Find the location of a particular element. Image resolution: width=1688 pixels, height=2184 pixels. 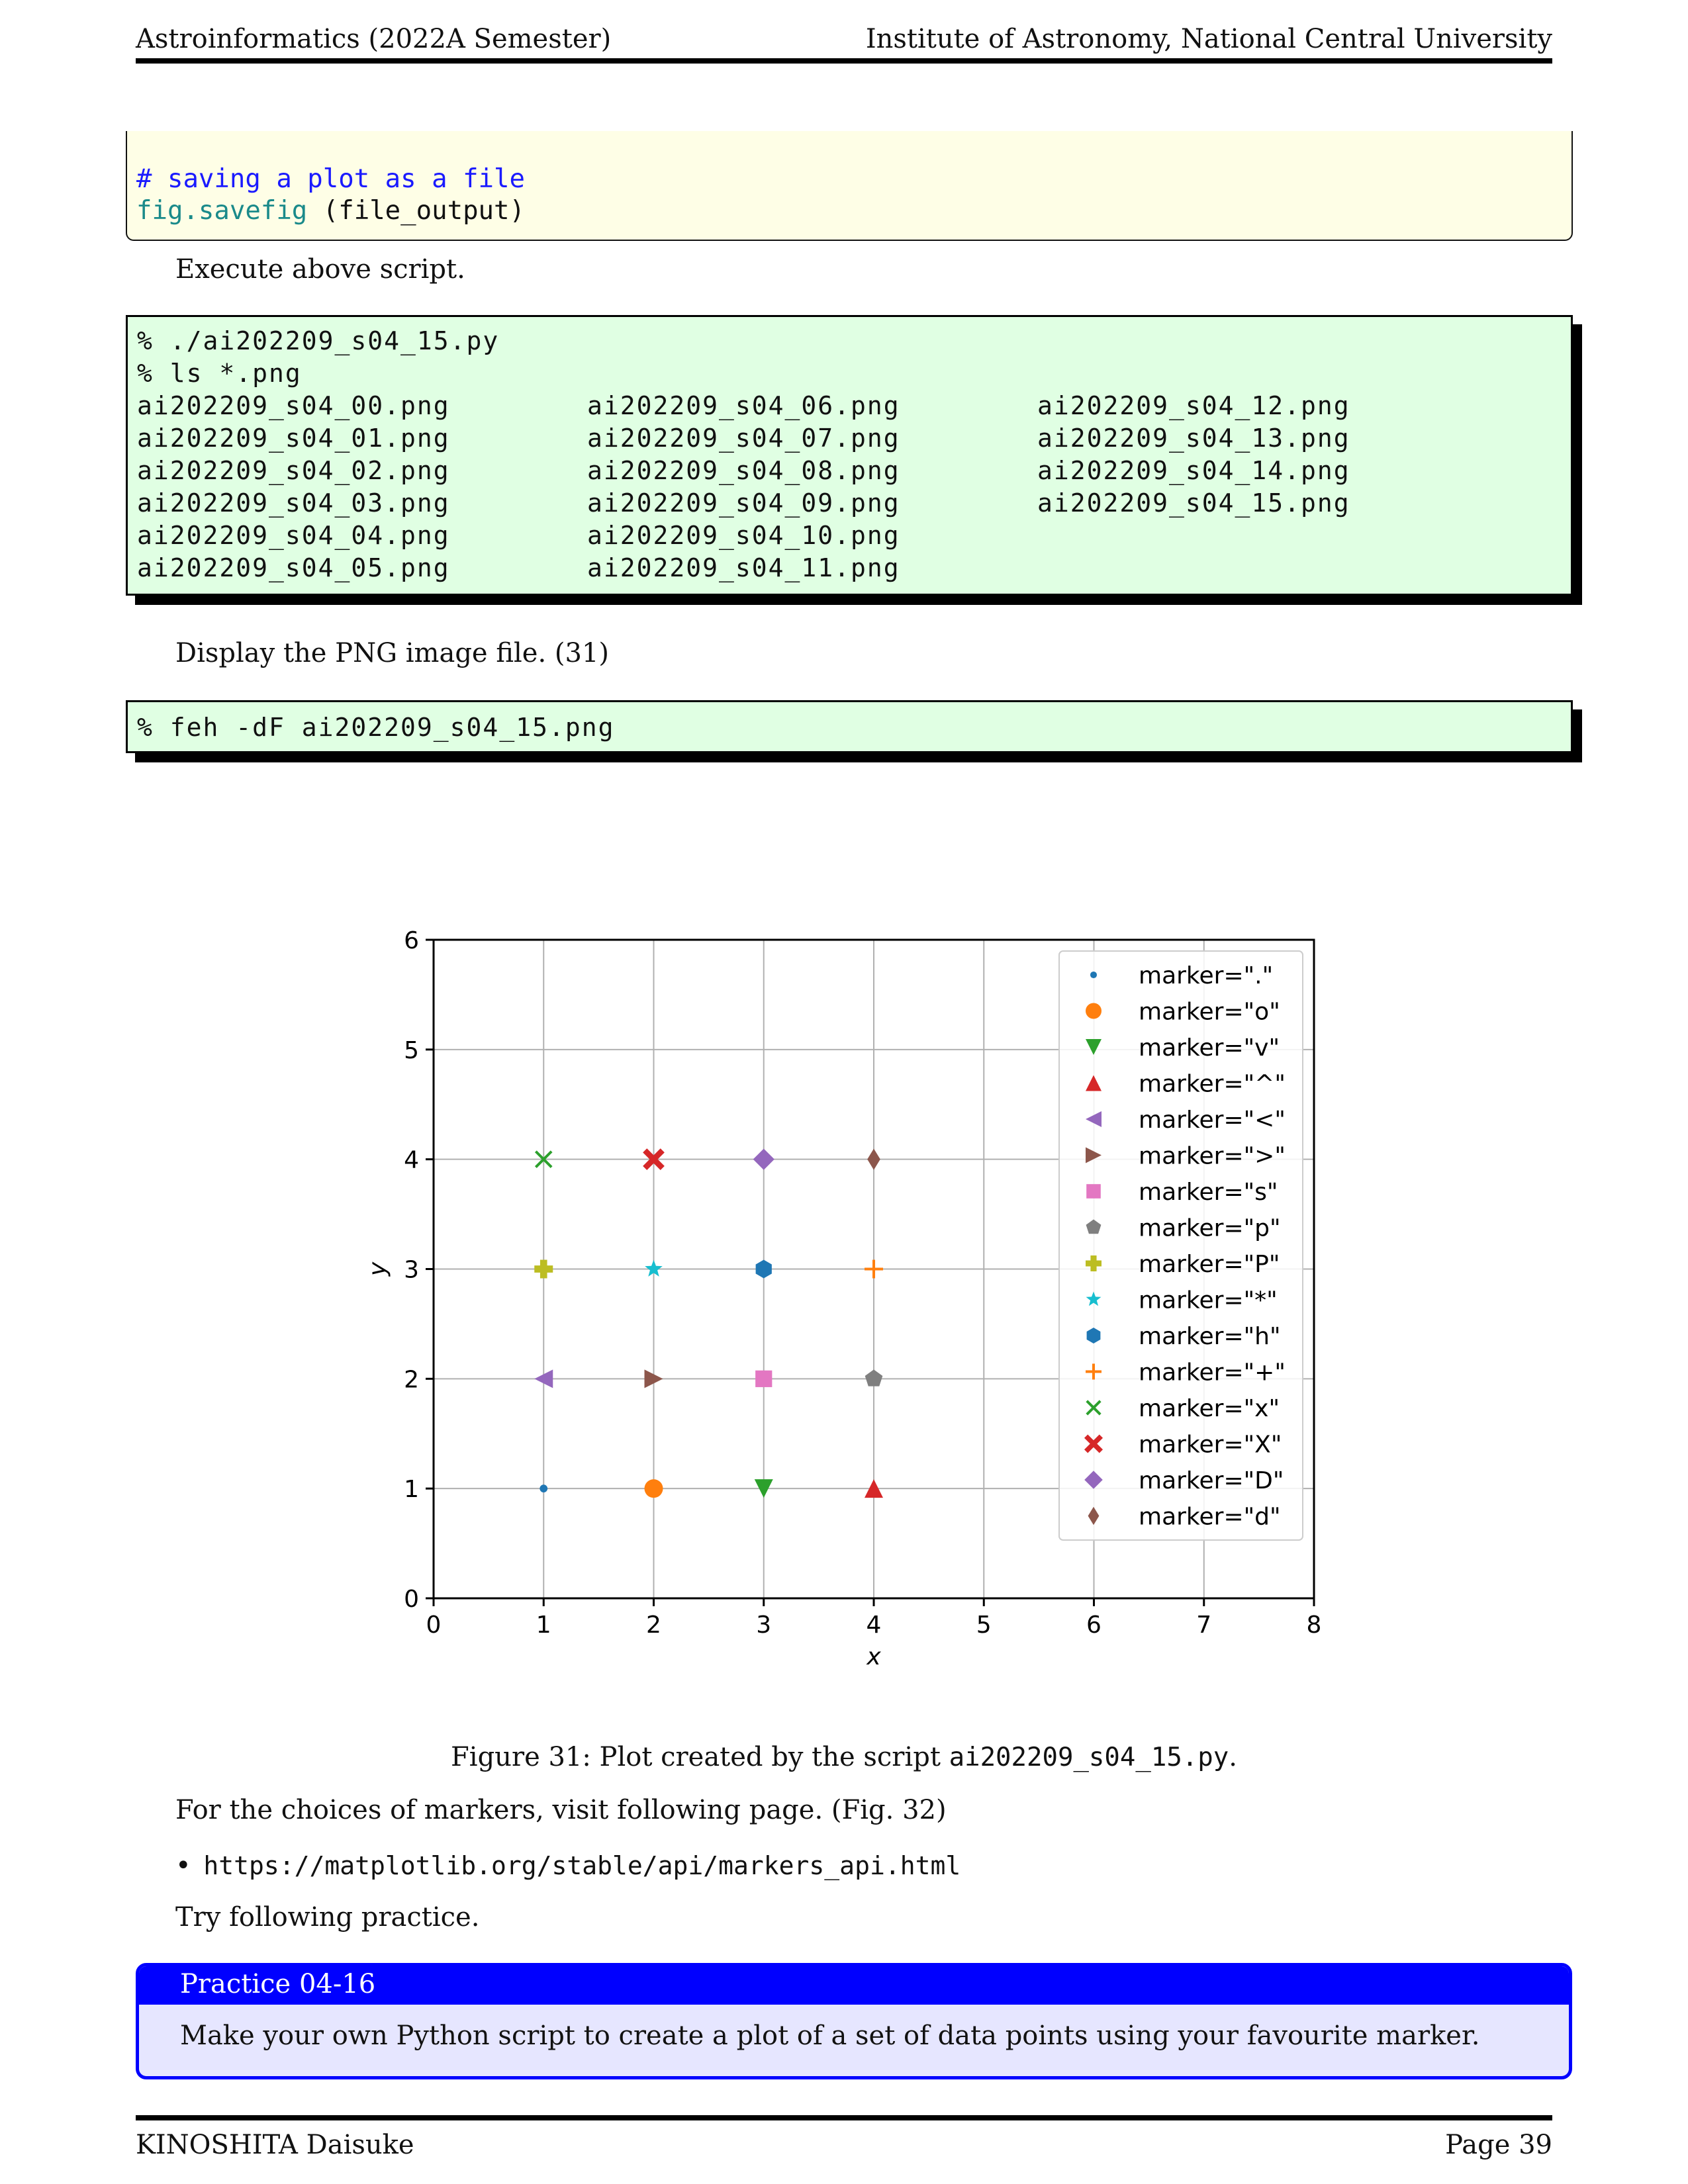

y-tick-label: 4 is located at coordinates (411, 1160).